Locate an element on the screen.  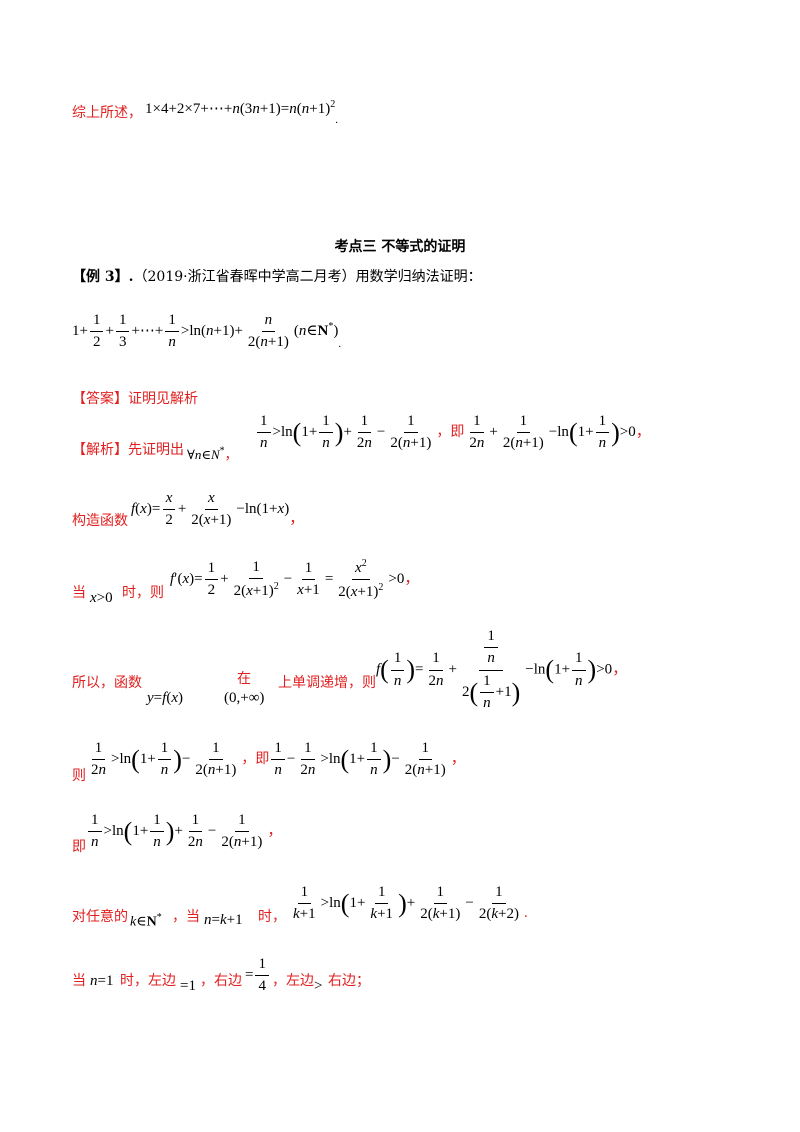
analysis-line8-cond: n=1 is located at coordinates (102, 981).